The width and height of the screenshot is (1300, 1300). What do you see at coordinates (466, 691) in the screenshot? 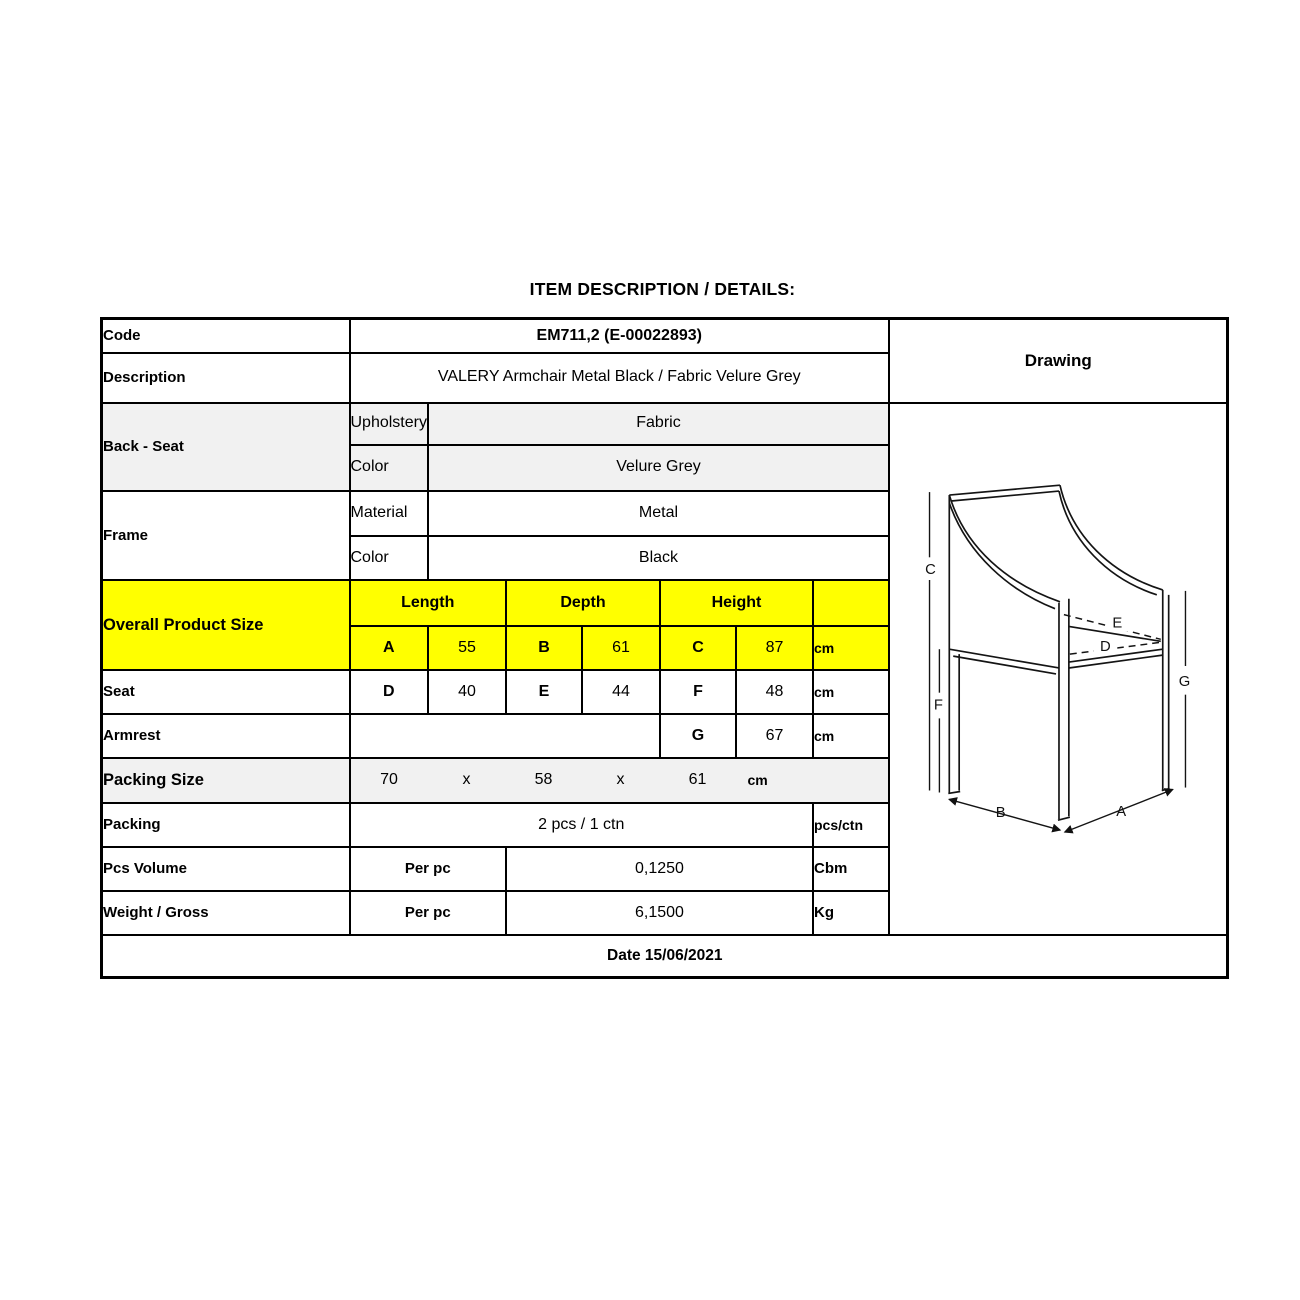
I see `dim-d-value: 40` at bounding box center [466, 691].